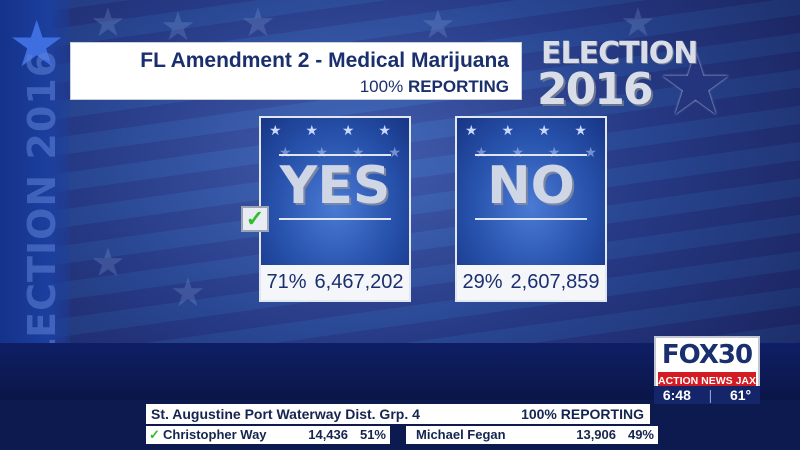 This screenshot has width=800, height=450. What do you see at coordinates (42, 219) in the screenshot?
I see `vertical-election-label: ELECTION 2016` at bounding box center [42, 219].